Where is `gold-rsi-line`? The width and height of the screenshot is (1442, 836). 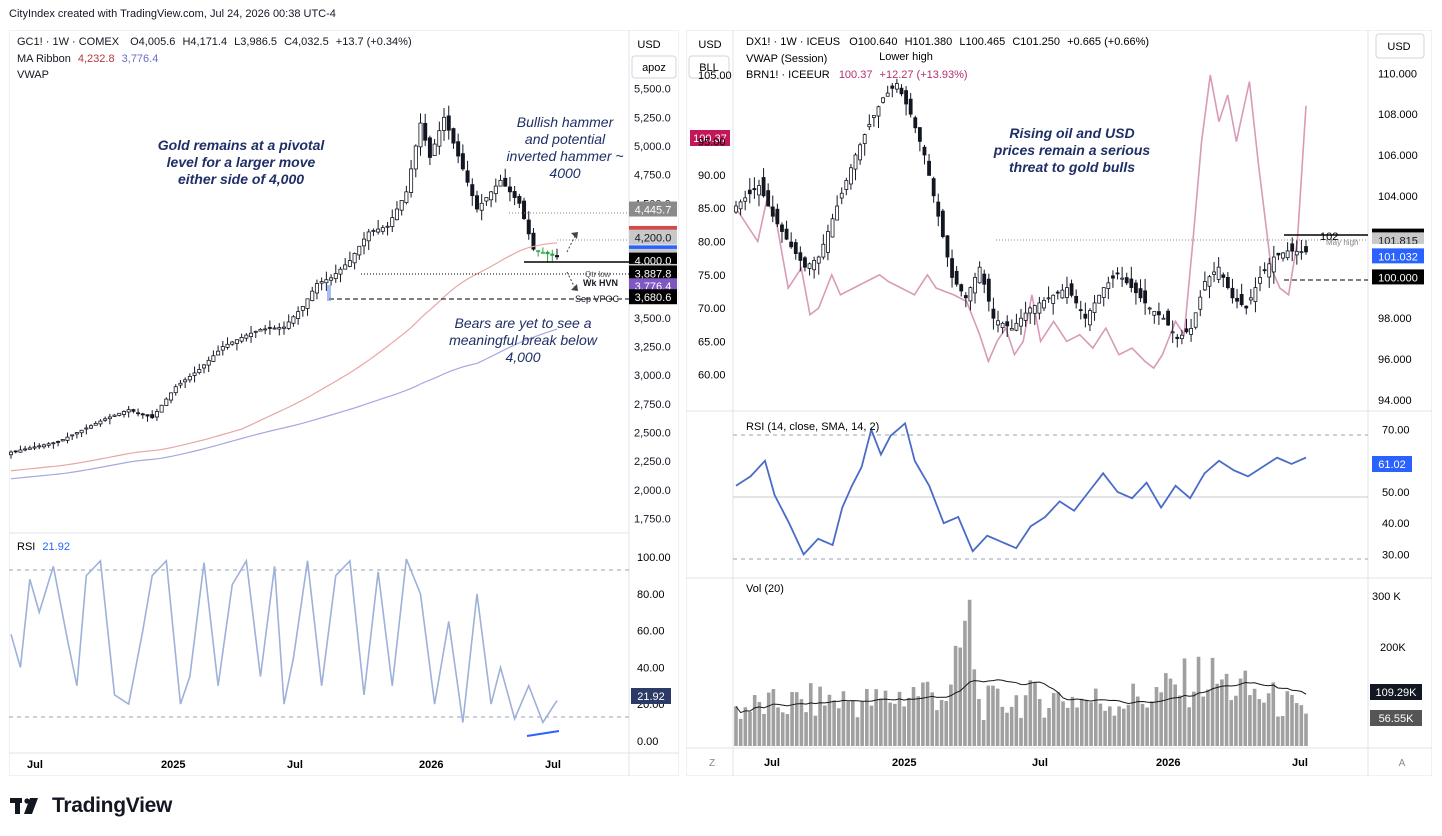 gold-rsi-line is located at coordinates (284, 641).